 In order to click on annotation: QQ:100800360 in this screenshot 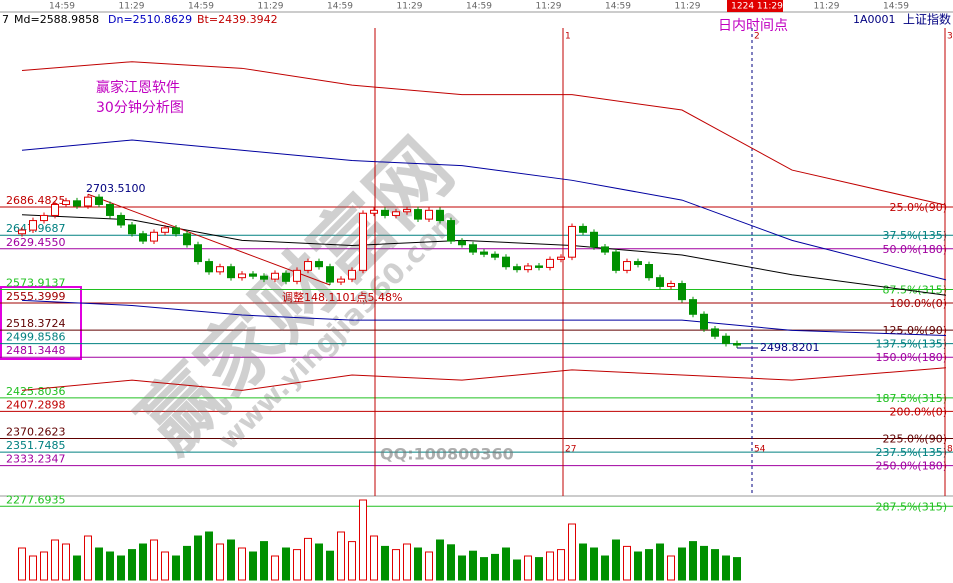, I will do `click(447, 454)`.